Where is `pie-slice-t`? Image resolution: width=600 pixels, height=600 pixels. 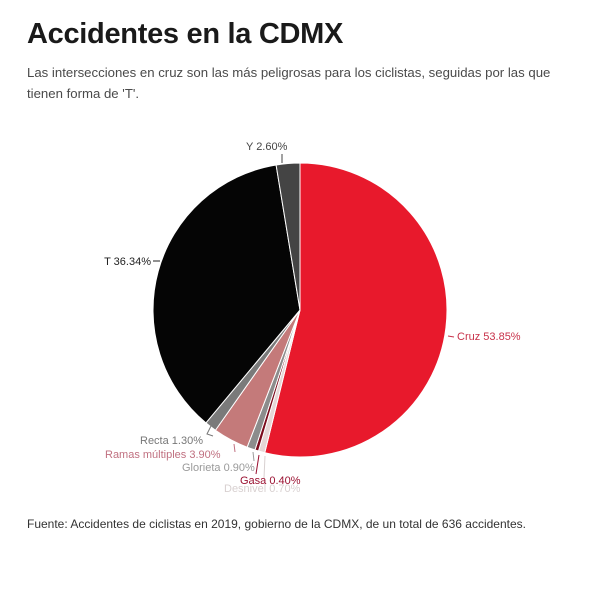
pie-slice-t is located at coordinates (226, 294).